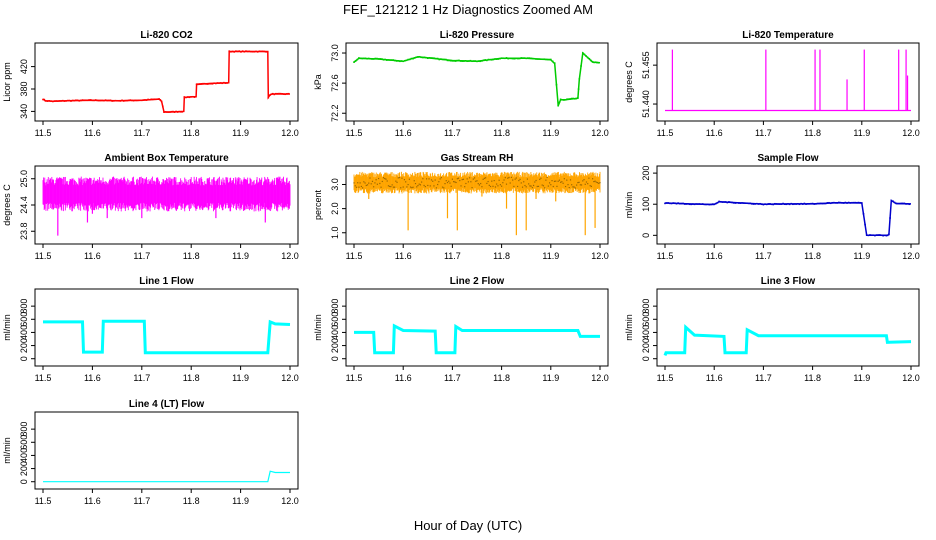 This screenshot has height=540, width=936. I want to click on panel-title-sample_flow: Sample Flow, so click(787, 158).